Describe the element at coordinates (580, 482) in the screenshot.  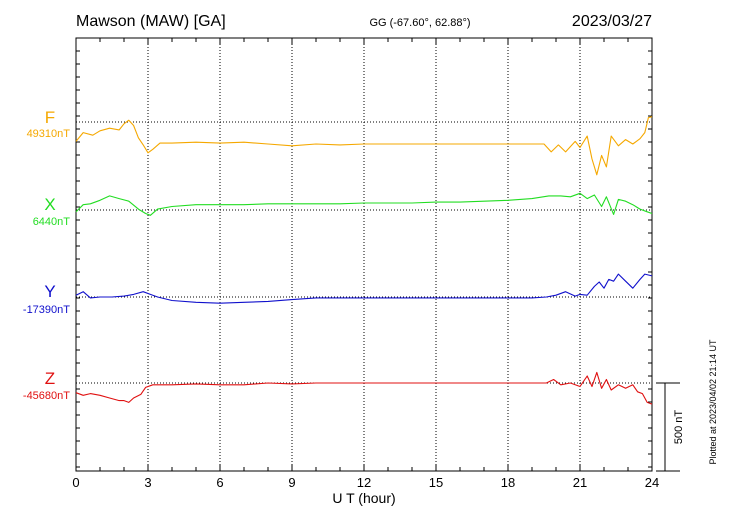
I see `x-tick-label-21: 21` at that location.